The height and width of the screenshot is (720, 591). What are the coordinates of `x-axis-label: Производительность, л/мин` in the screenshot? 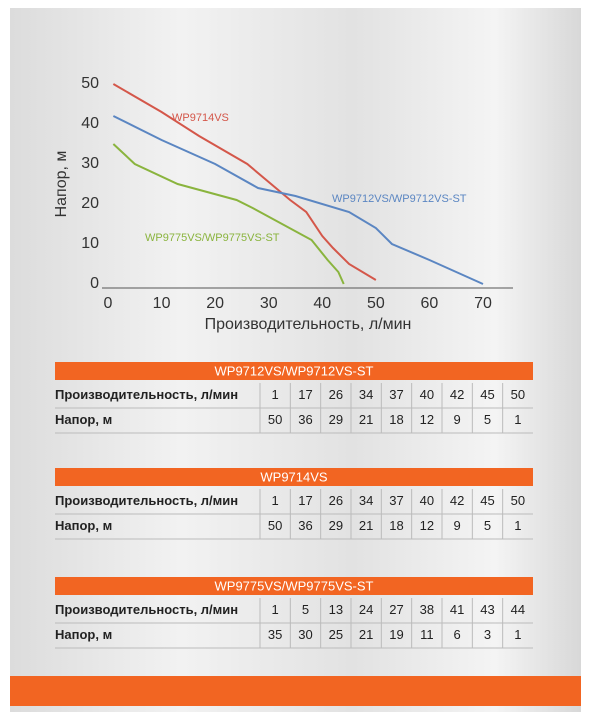 It's located at (308, 324).